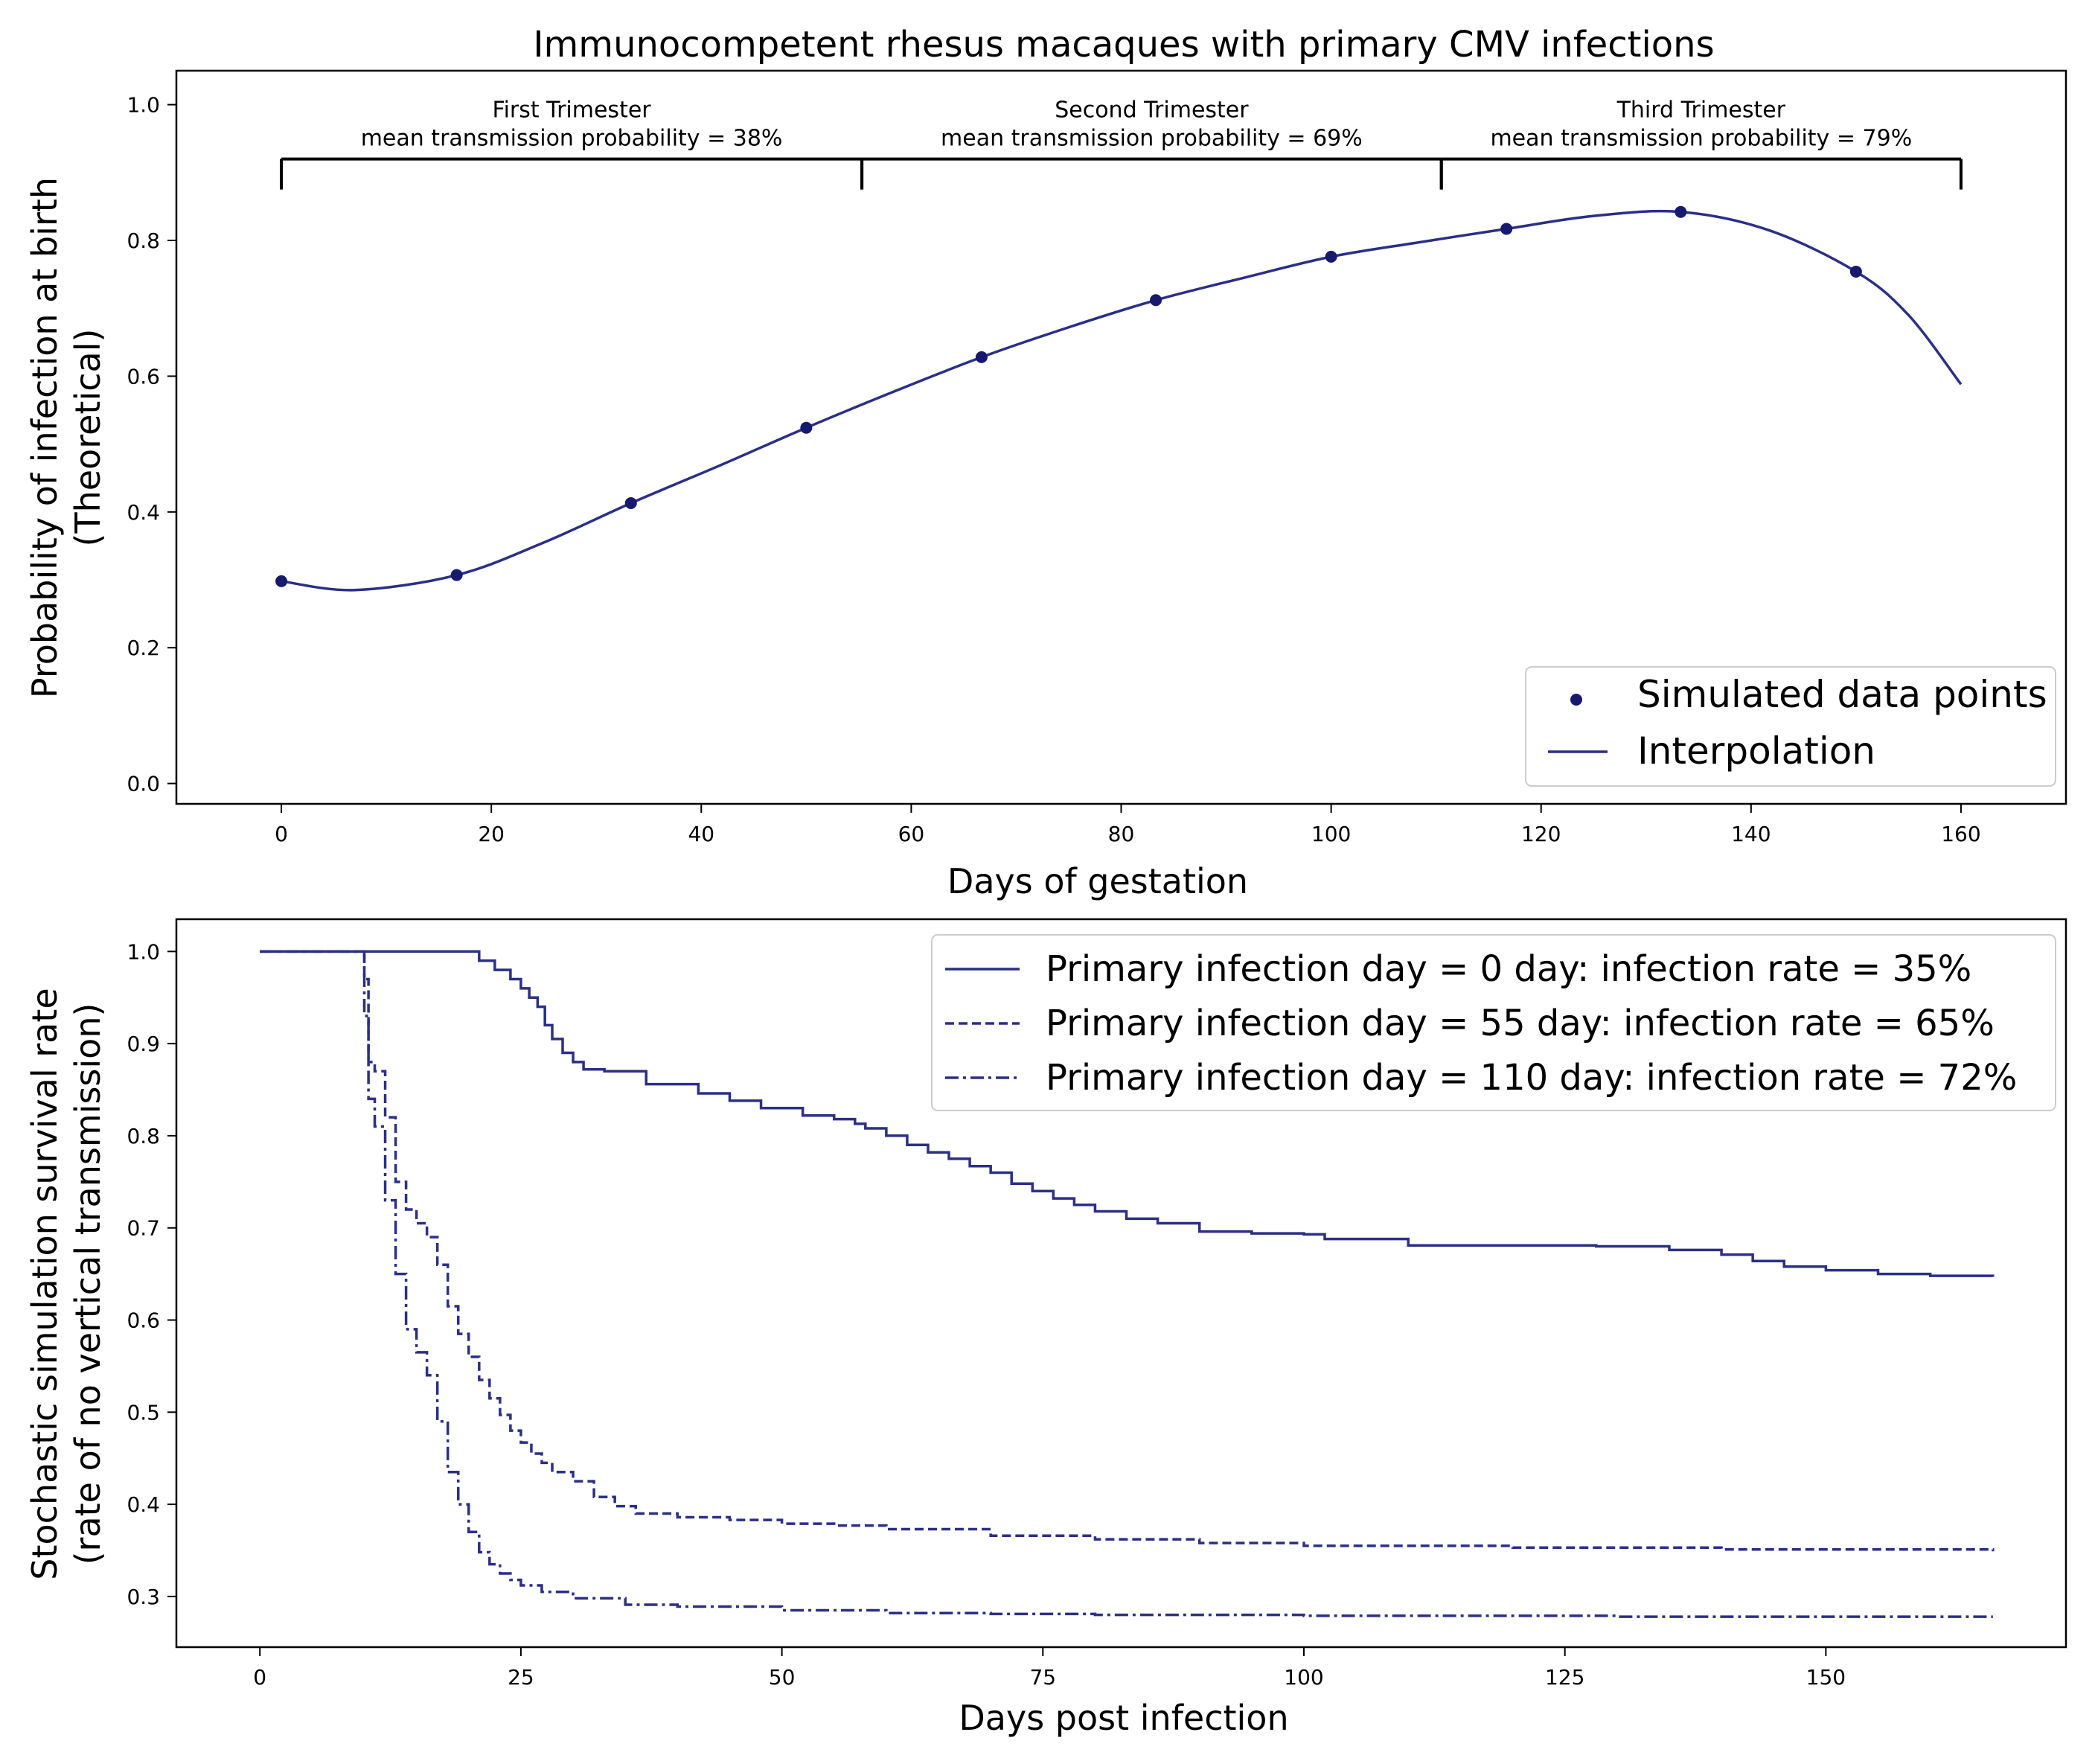 This screenshot has width=2095, height=1764. Describe the element at coordinates (1751, 834) in the screenshot. I see `x-tick-label: 140` at that location.